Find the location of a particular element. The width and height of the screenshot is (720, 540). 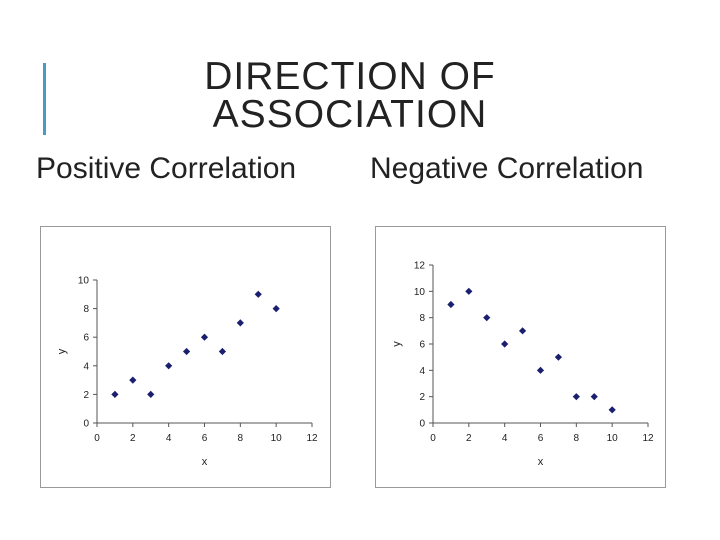

negative-correlation-scatter-chart: 0 2 4 6 8 10 12 0 2 4 6 8 10 12 x y is located at coordinates (522, 365).